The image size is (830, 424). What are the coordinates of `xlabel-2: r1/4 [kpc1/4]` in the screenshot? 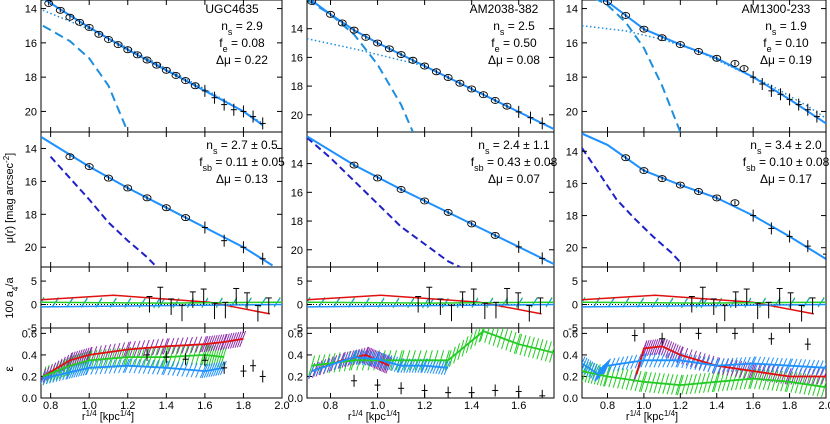 It's located at (374, 416).